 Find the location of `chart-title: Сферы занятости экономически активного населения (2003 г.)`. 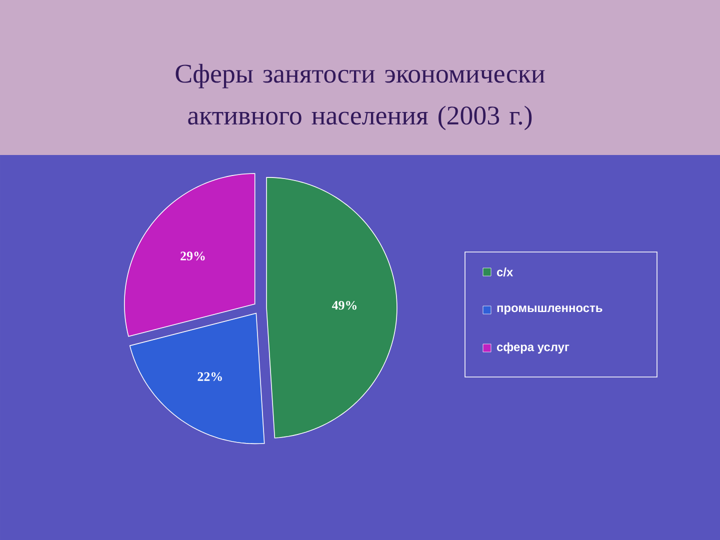

chart-title: Сферы занятости экономически активного населения (2003 г.) is located at coordinates (360, 97).